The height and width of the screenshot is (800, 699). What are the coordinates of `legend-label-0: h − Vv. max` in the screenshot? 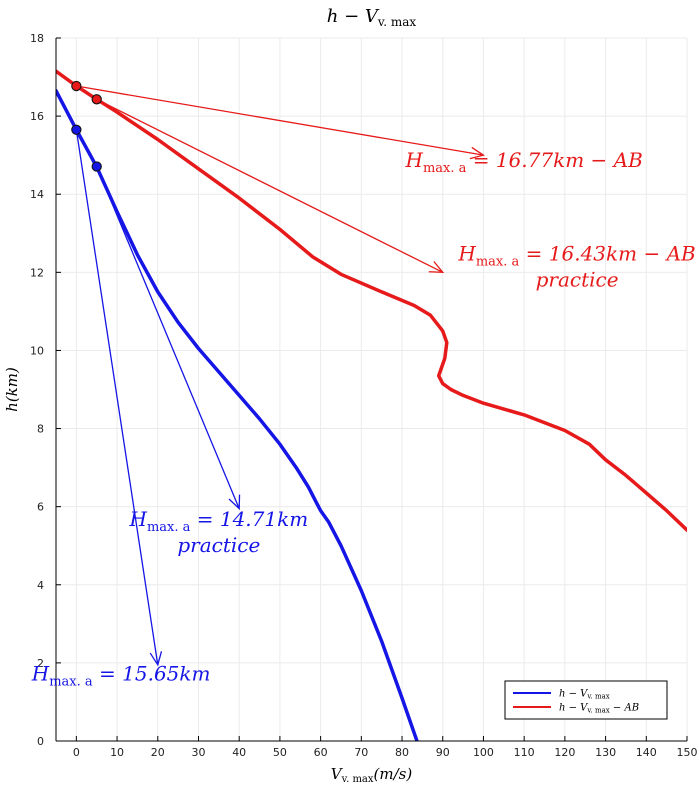 It's located at (584, 695).